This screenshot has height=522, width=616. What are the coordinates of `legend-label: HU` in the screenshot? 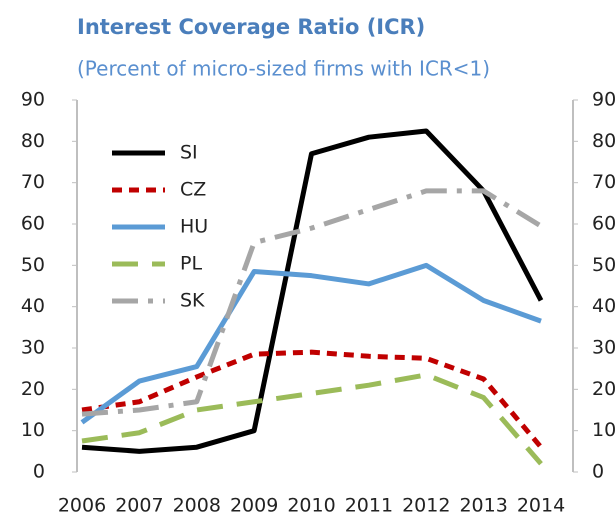 It's located at (194, 227).